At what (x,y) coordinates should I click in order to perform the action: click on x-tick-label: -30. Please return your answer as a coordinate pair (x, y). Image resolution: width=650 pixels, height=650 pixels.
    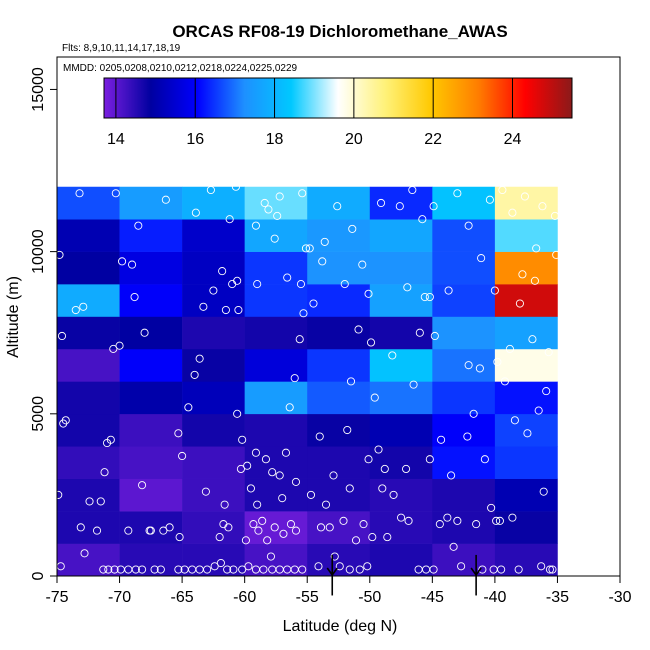
    Looking at the image, I should click on (619, 597).